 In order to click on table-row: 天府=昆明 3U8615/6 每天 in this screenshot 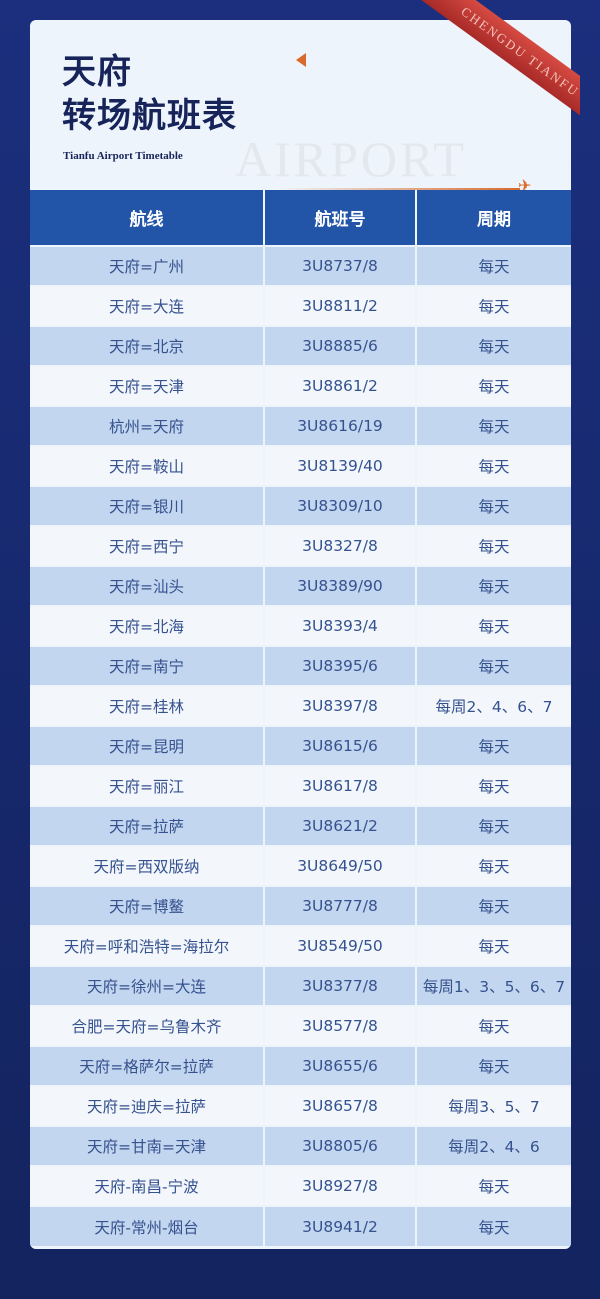, I will do `click(300, 745)`.